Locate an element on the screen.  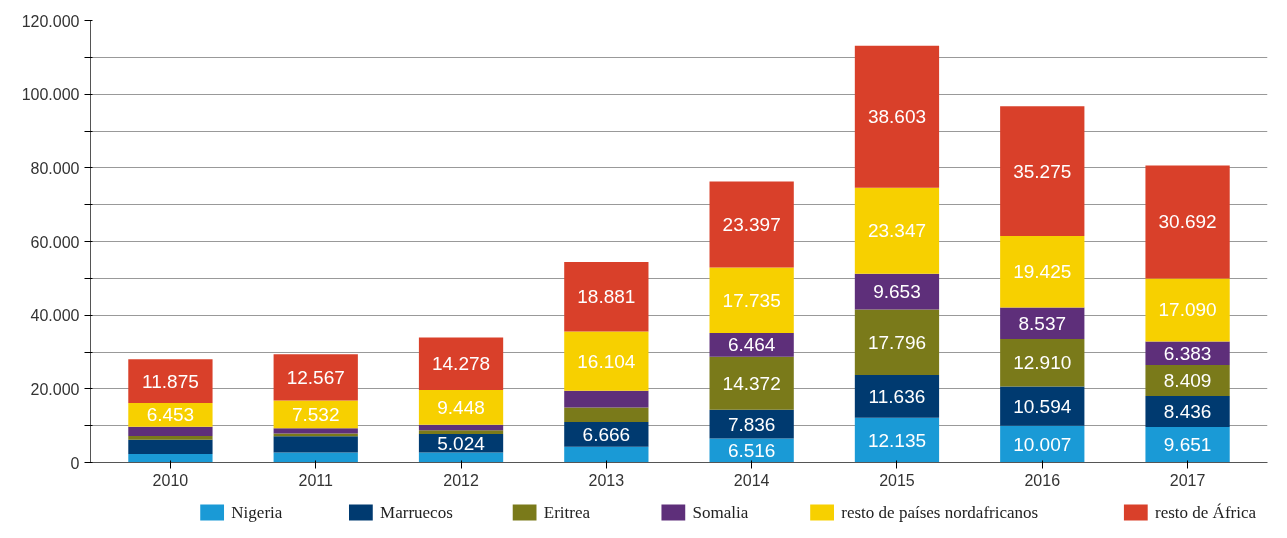
data-label: 10.594 is located at coordinates (1042, 406).